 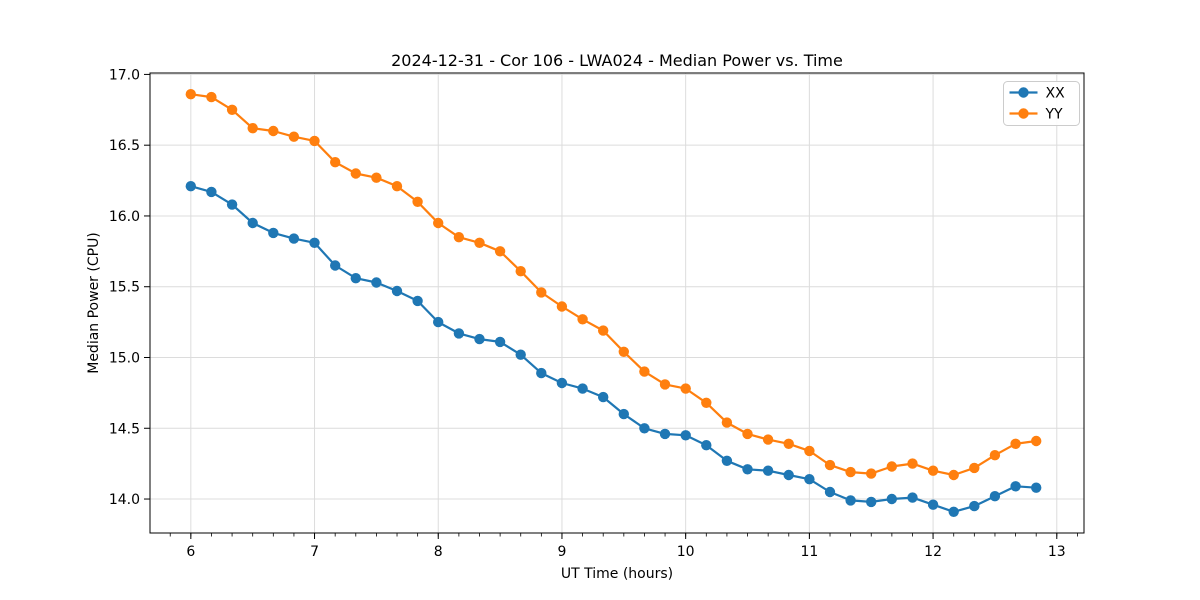 I want to click on y-tick-label: 16.0, so click(x=124, y=217).